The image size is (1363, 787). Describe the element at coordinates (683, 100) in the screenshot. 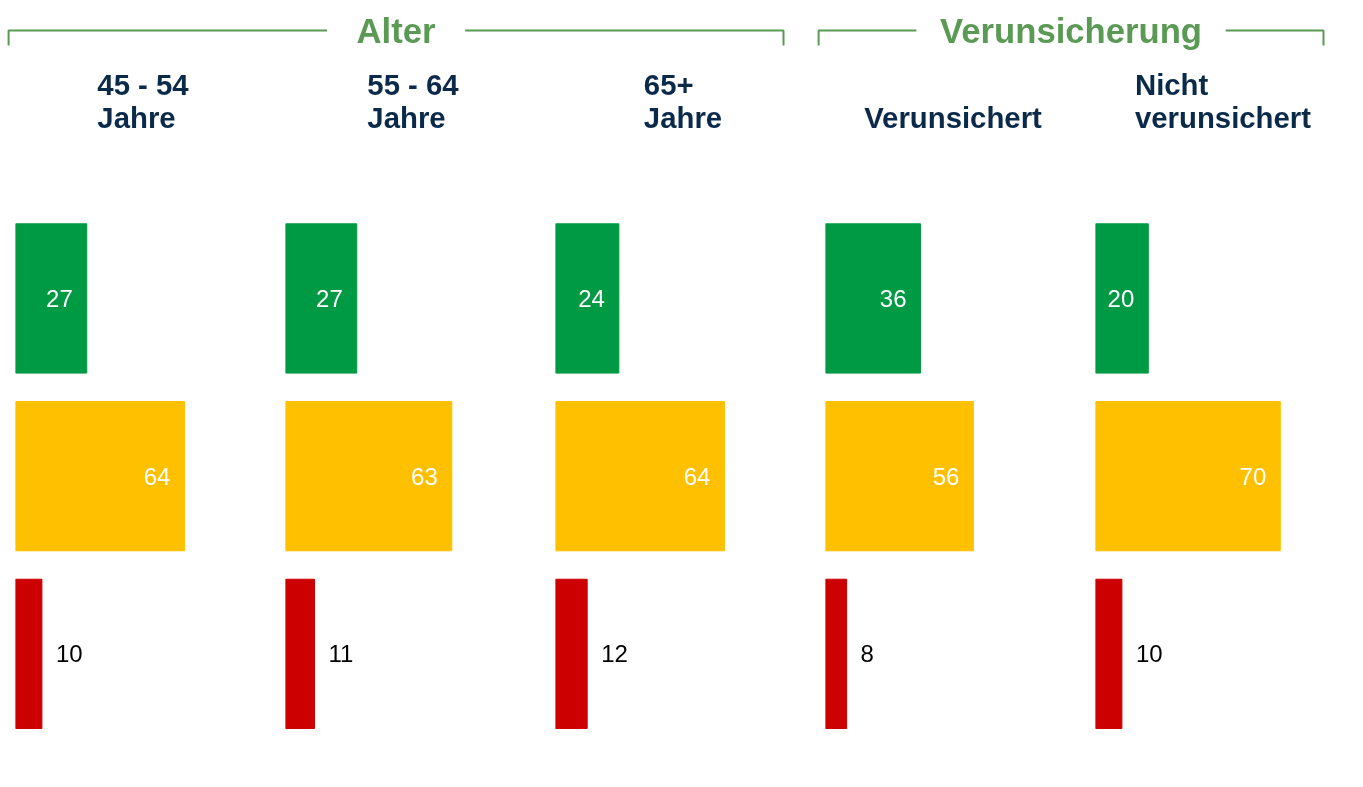

I see `chart-title: 65+ Jahre` at that location.